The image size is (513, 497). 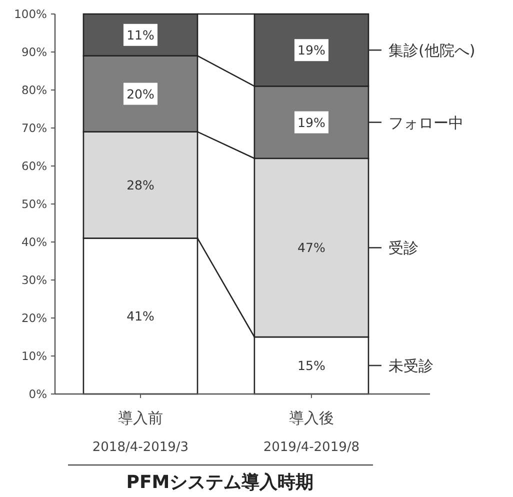 I want to click on x-tick-label: 導入前 2018/4-2019/3, so click(x=140, y=432).